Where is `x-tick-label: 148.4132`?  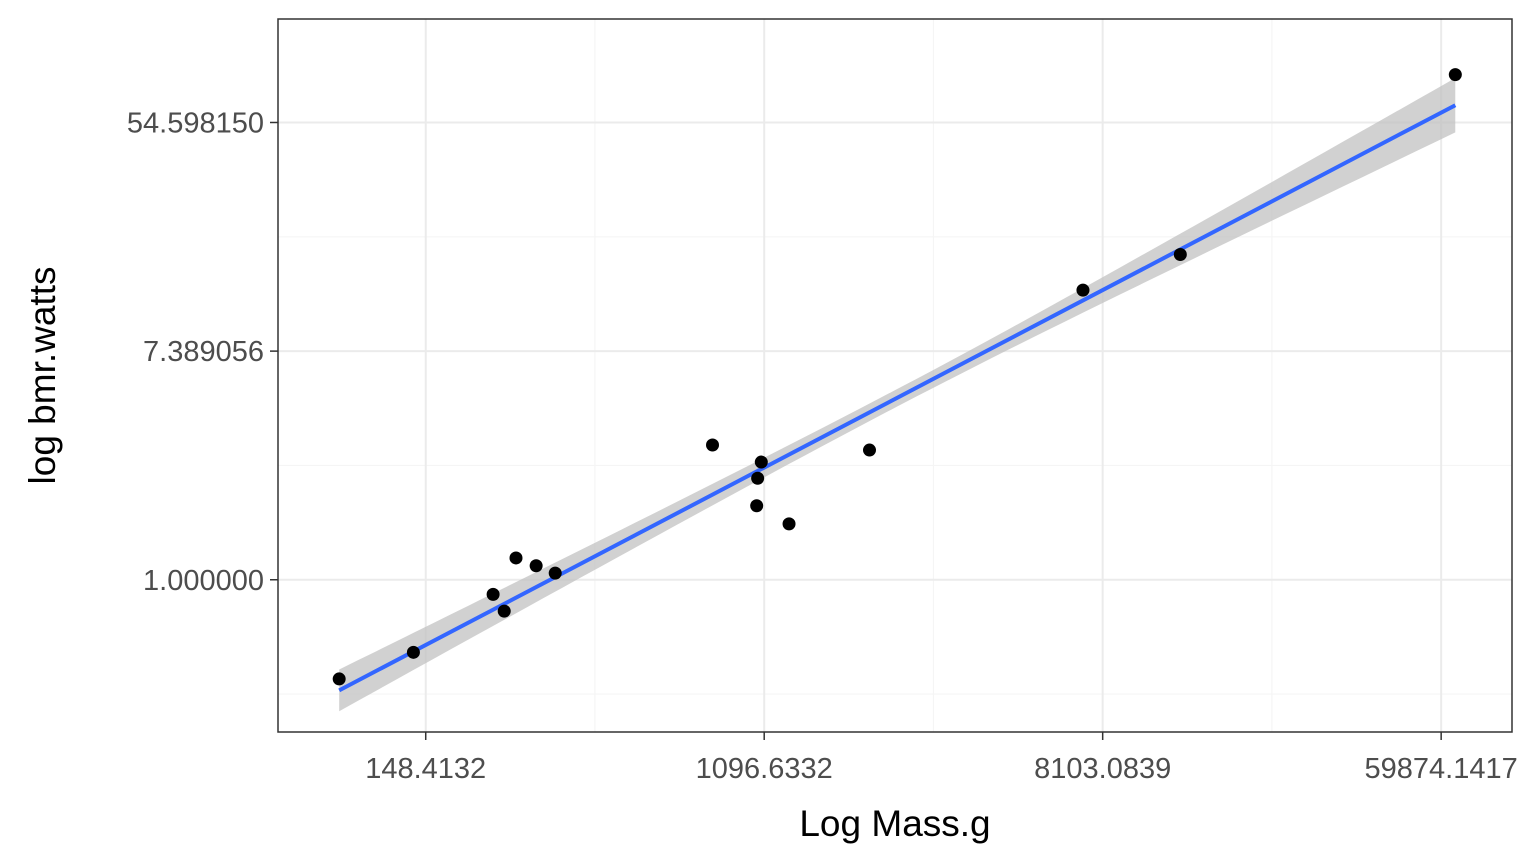 x-tick-label: 148.4132 is located at coordinates (425, 769).